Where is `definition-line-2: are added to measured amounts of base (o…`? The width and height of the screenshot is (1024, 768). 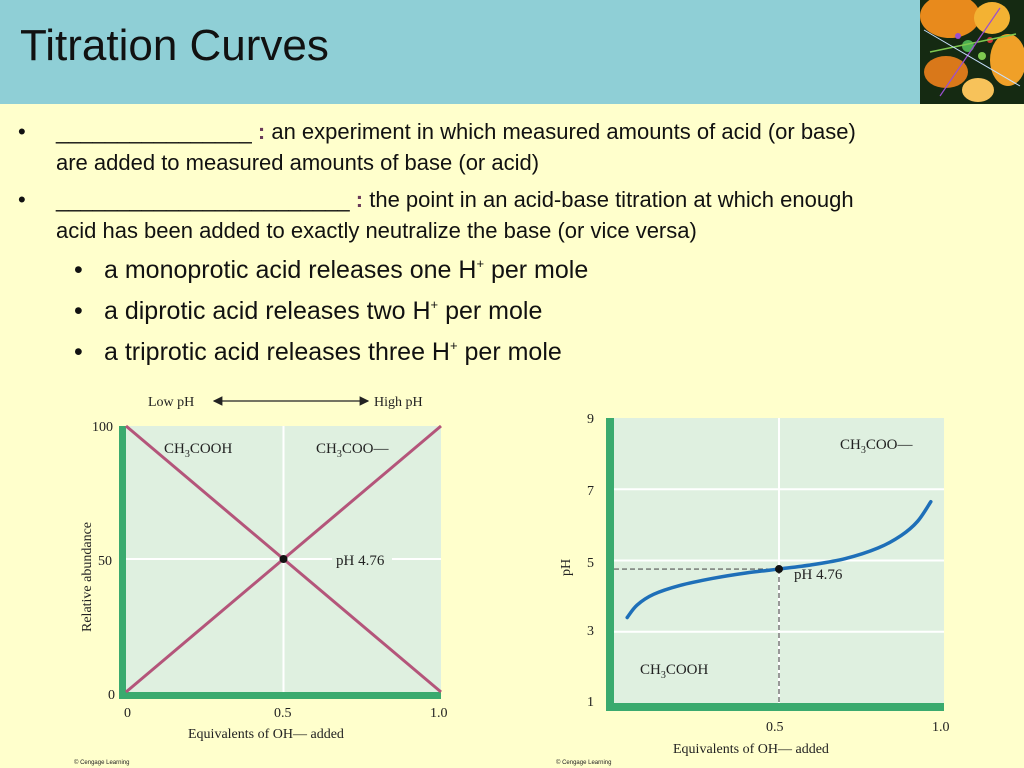
definition-line-2: are added to measured amounts of base (o… is located at coordinates (298, 162).